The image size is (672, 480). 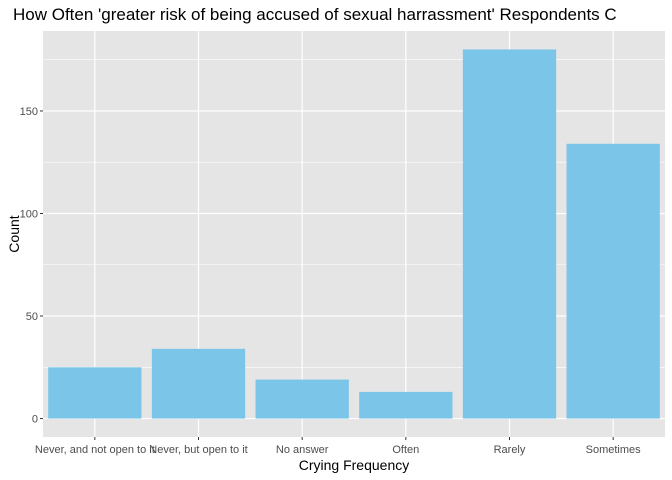 What do you see at coordinates (405, 450) in the screenshot?
I see `x-tick-label: Often` at bounding box center [405, 450].